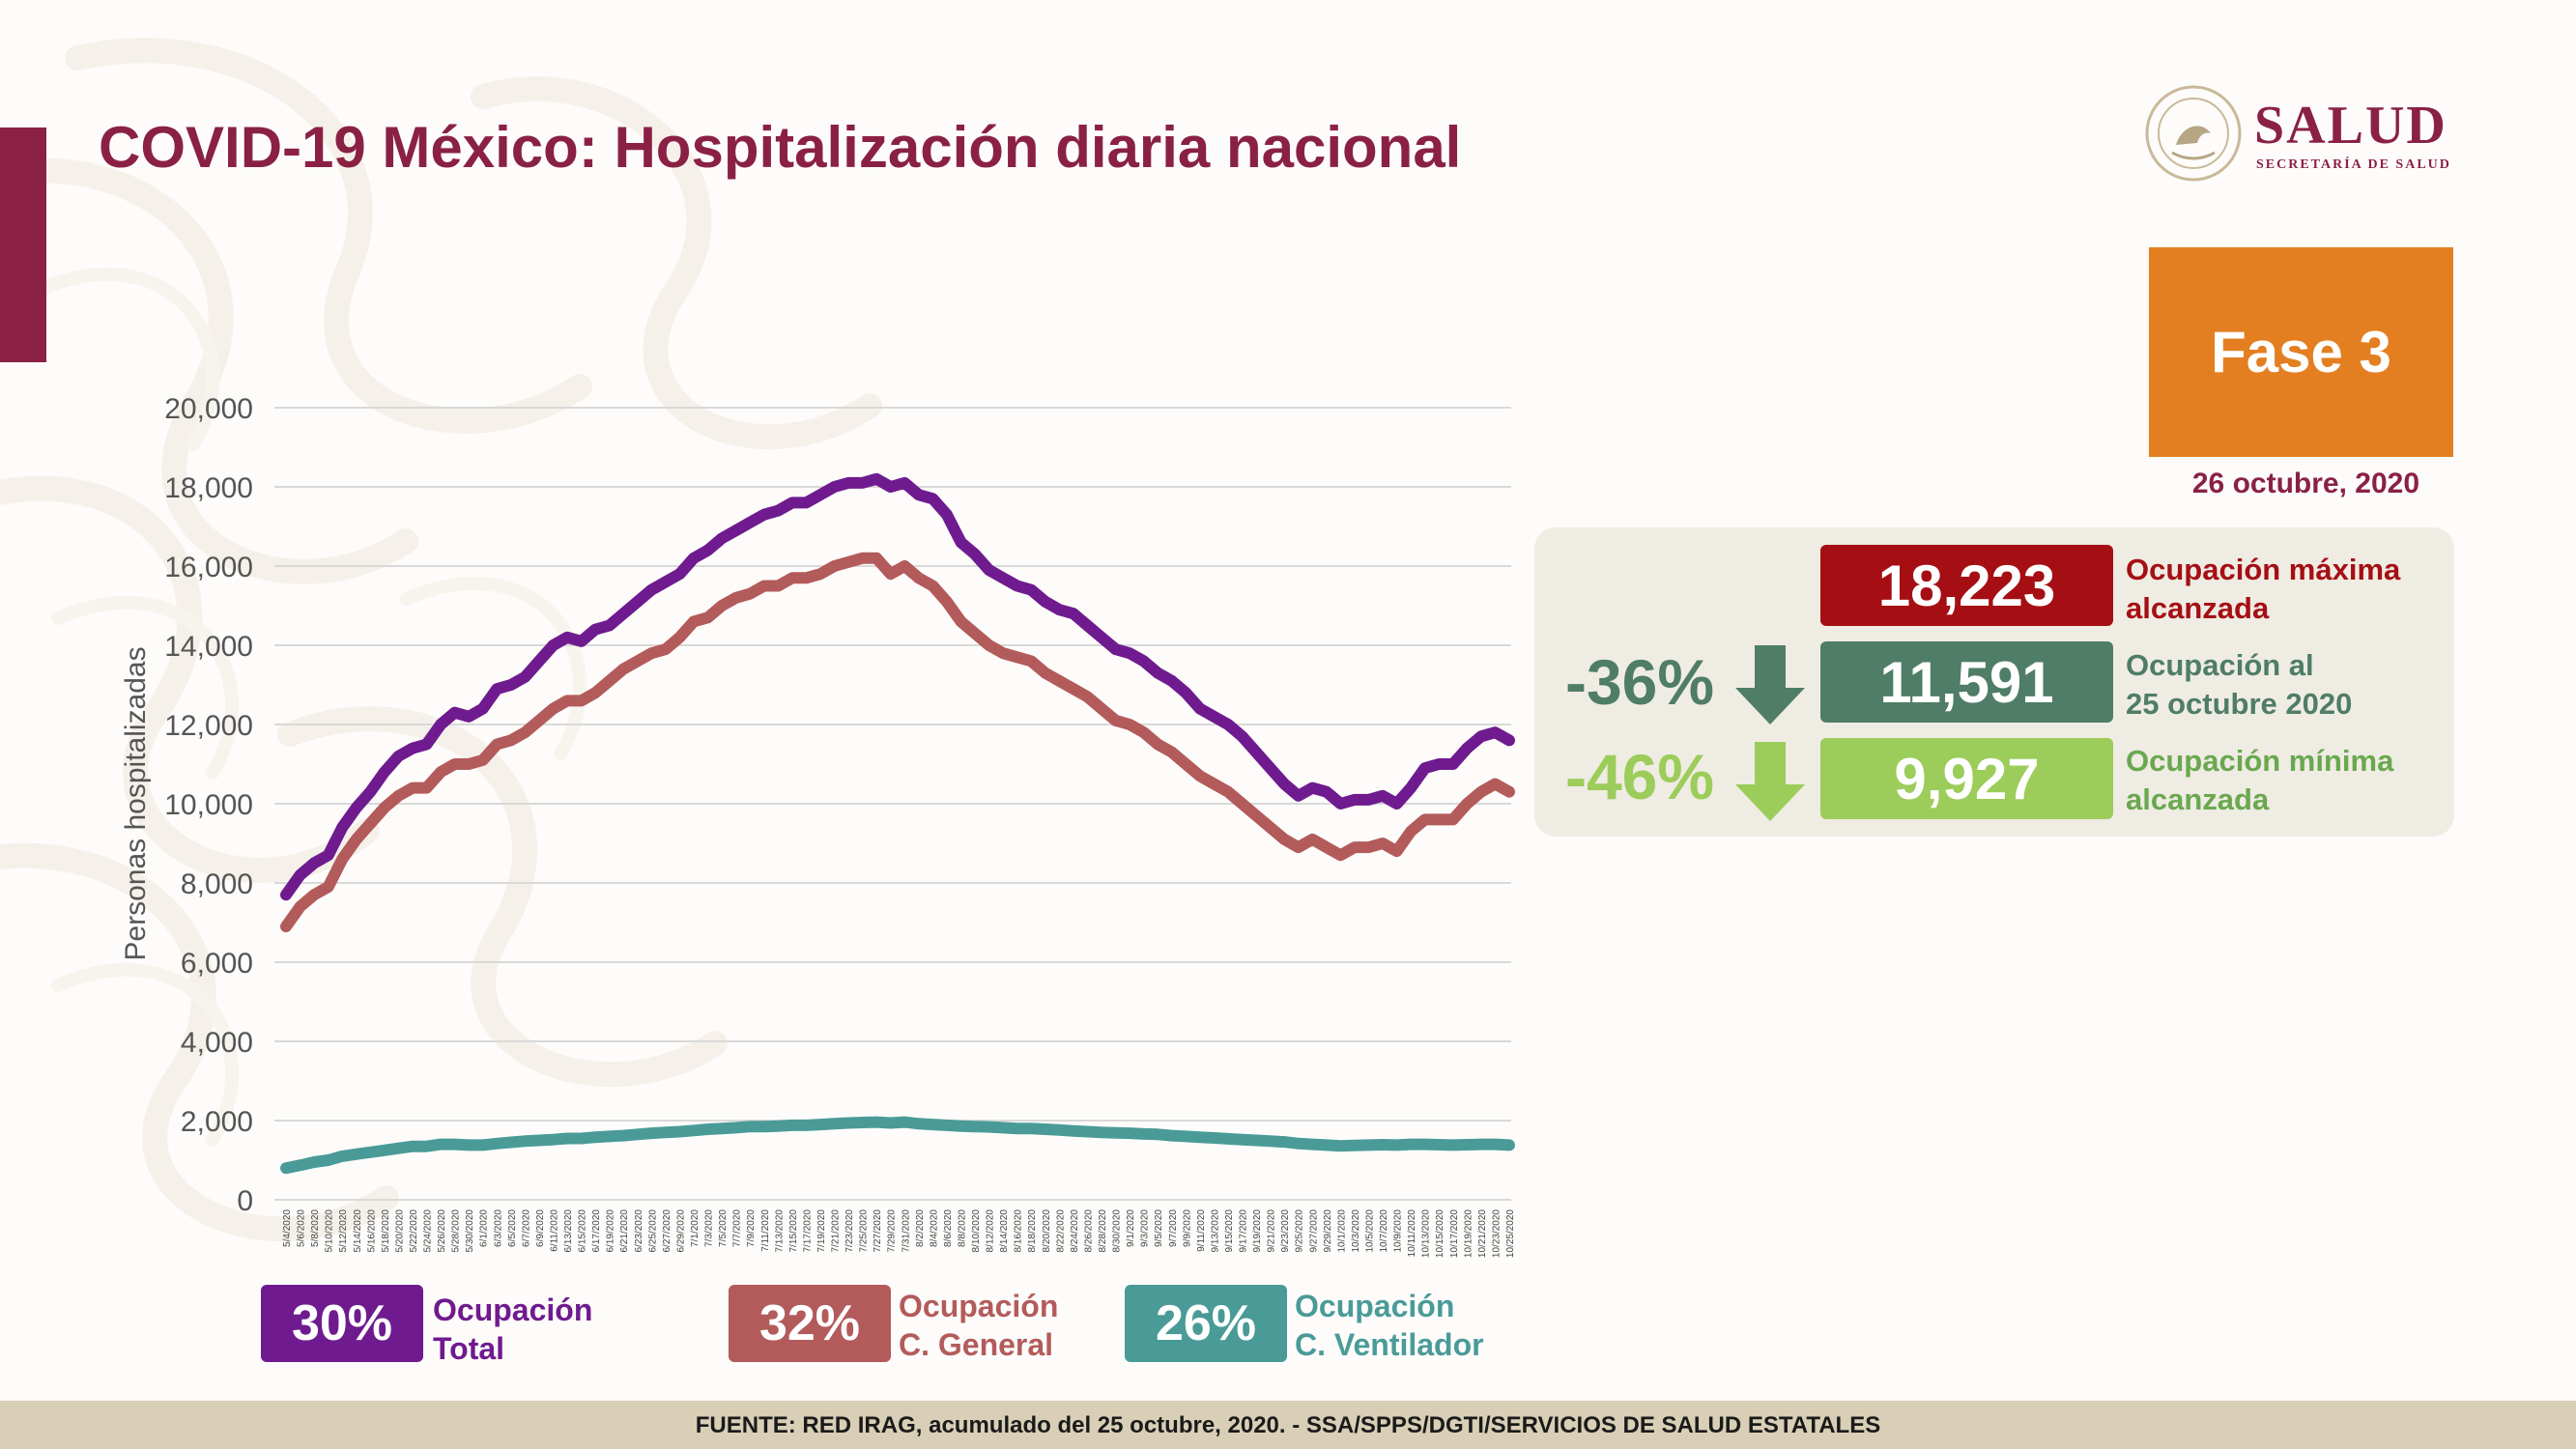  What do you see at coordinates (217, 1122) in the screenshot?
I see `y-tick-label: 2,000` at bounding box center [217, 1122].